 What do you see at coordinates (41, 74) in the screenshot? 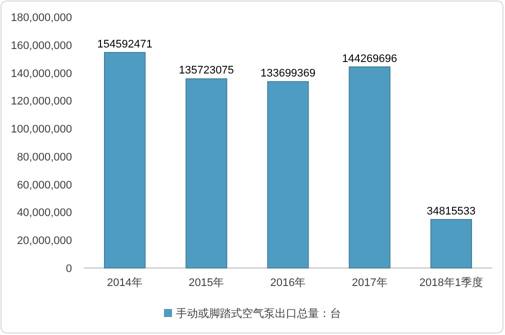
I see `y-tick-label: 140,000,000` at bounding box center [41, 74].